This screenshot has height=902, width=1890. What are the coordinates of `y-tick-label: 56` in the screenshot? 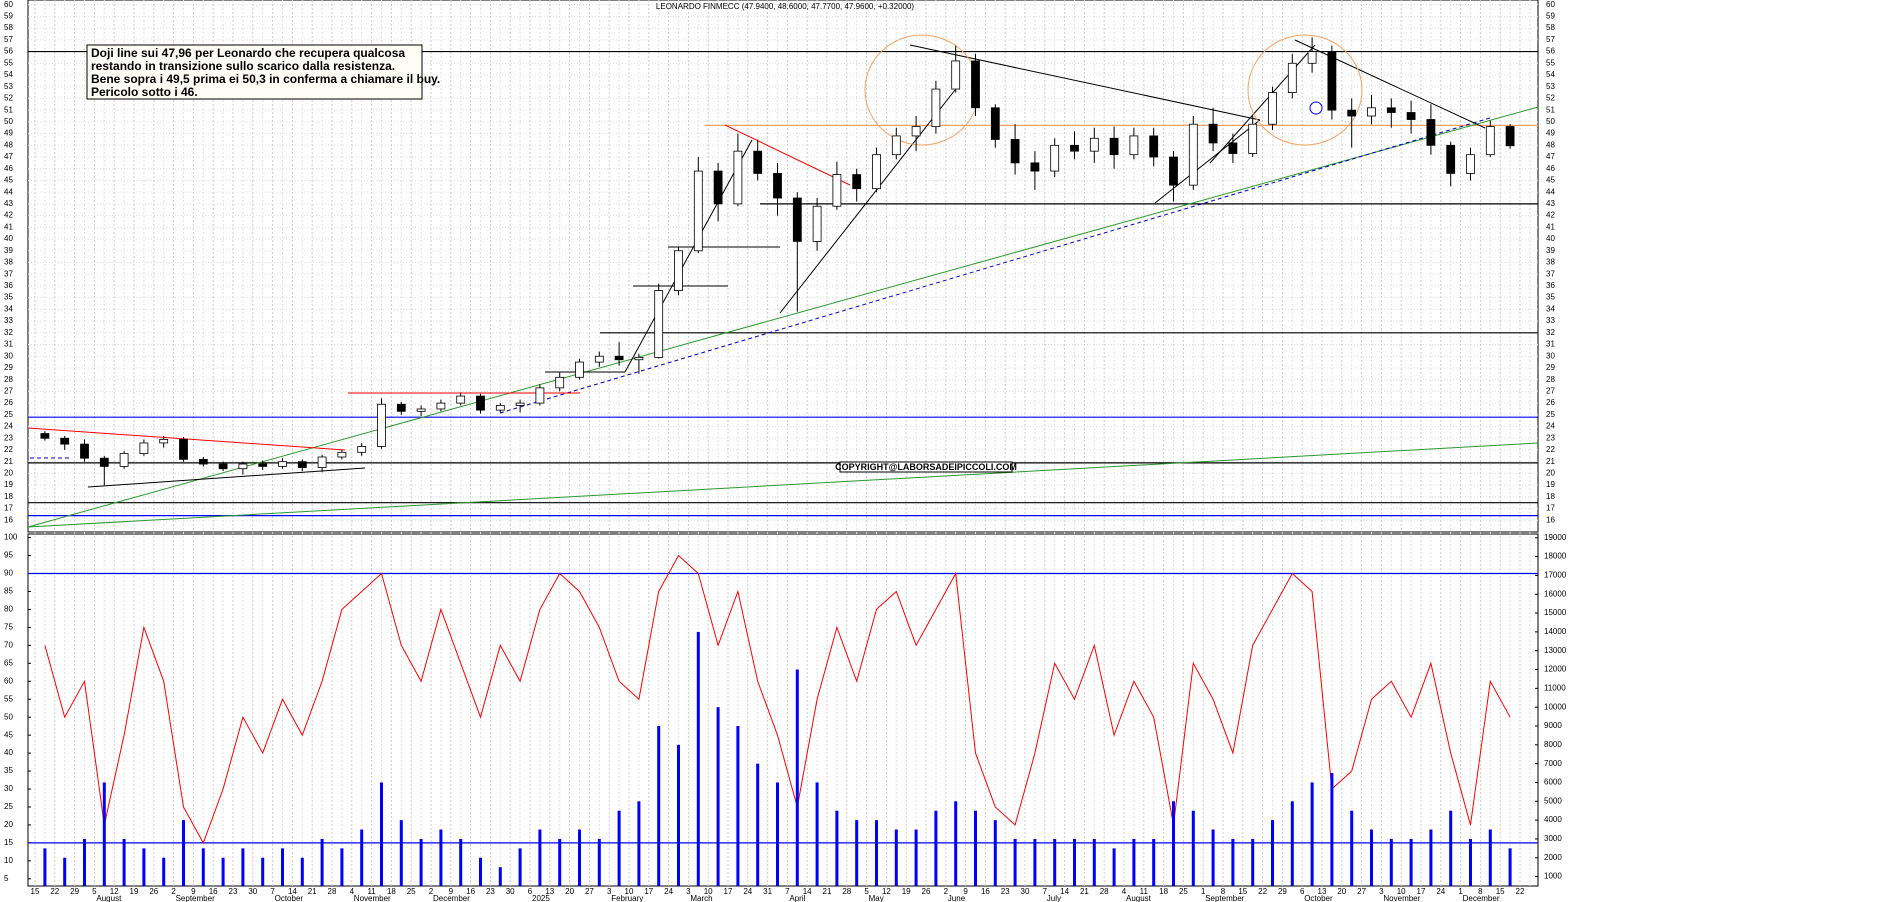 It's located at (1550, 51).